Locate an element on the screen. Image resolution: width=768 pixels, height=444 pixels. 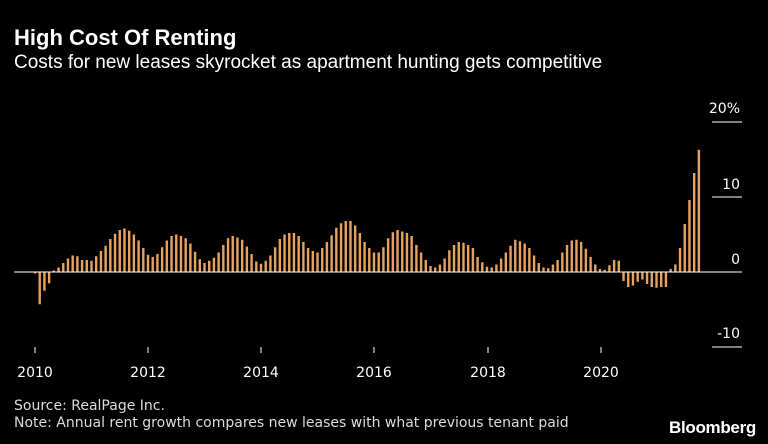
y-axis: 20% 10 0 -10 is located at coordinates (725, 224).